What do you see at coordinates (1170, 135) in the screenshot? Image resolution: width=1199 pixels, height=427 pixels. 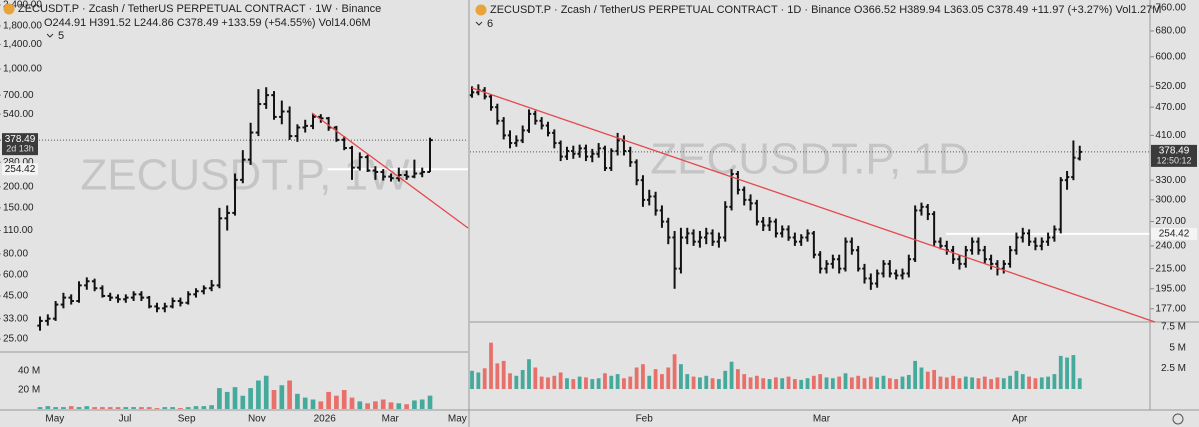 I see `y-tick-label: 410.00` at bounding box center [1170, 135].